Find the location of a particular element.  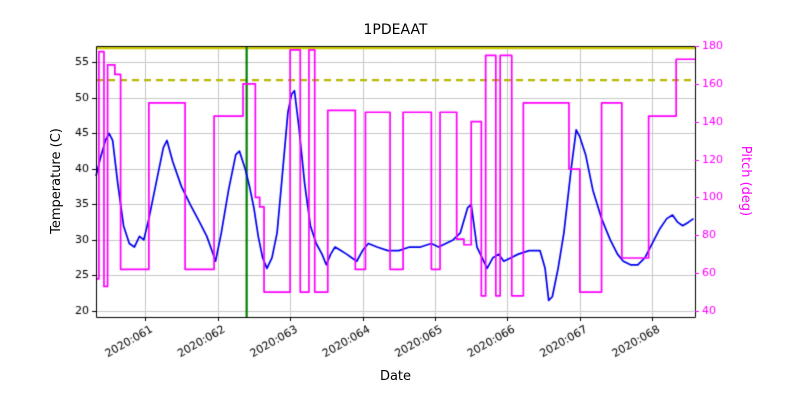

x-axis-label: Date is located at coordinates (395, 376).